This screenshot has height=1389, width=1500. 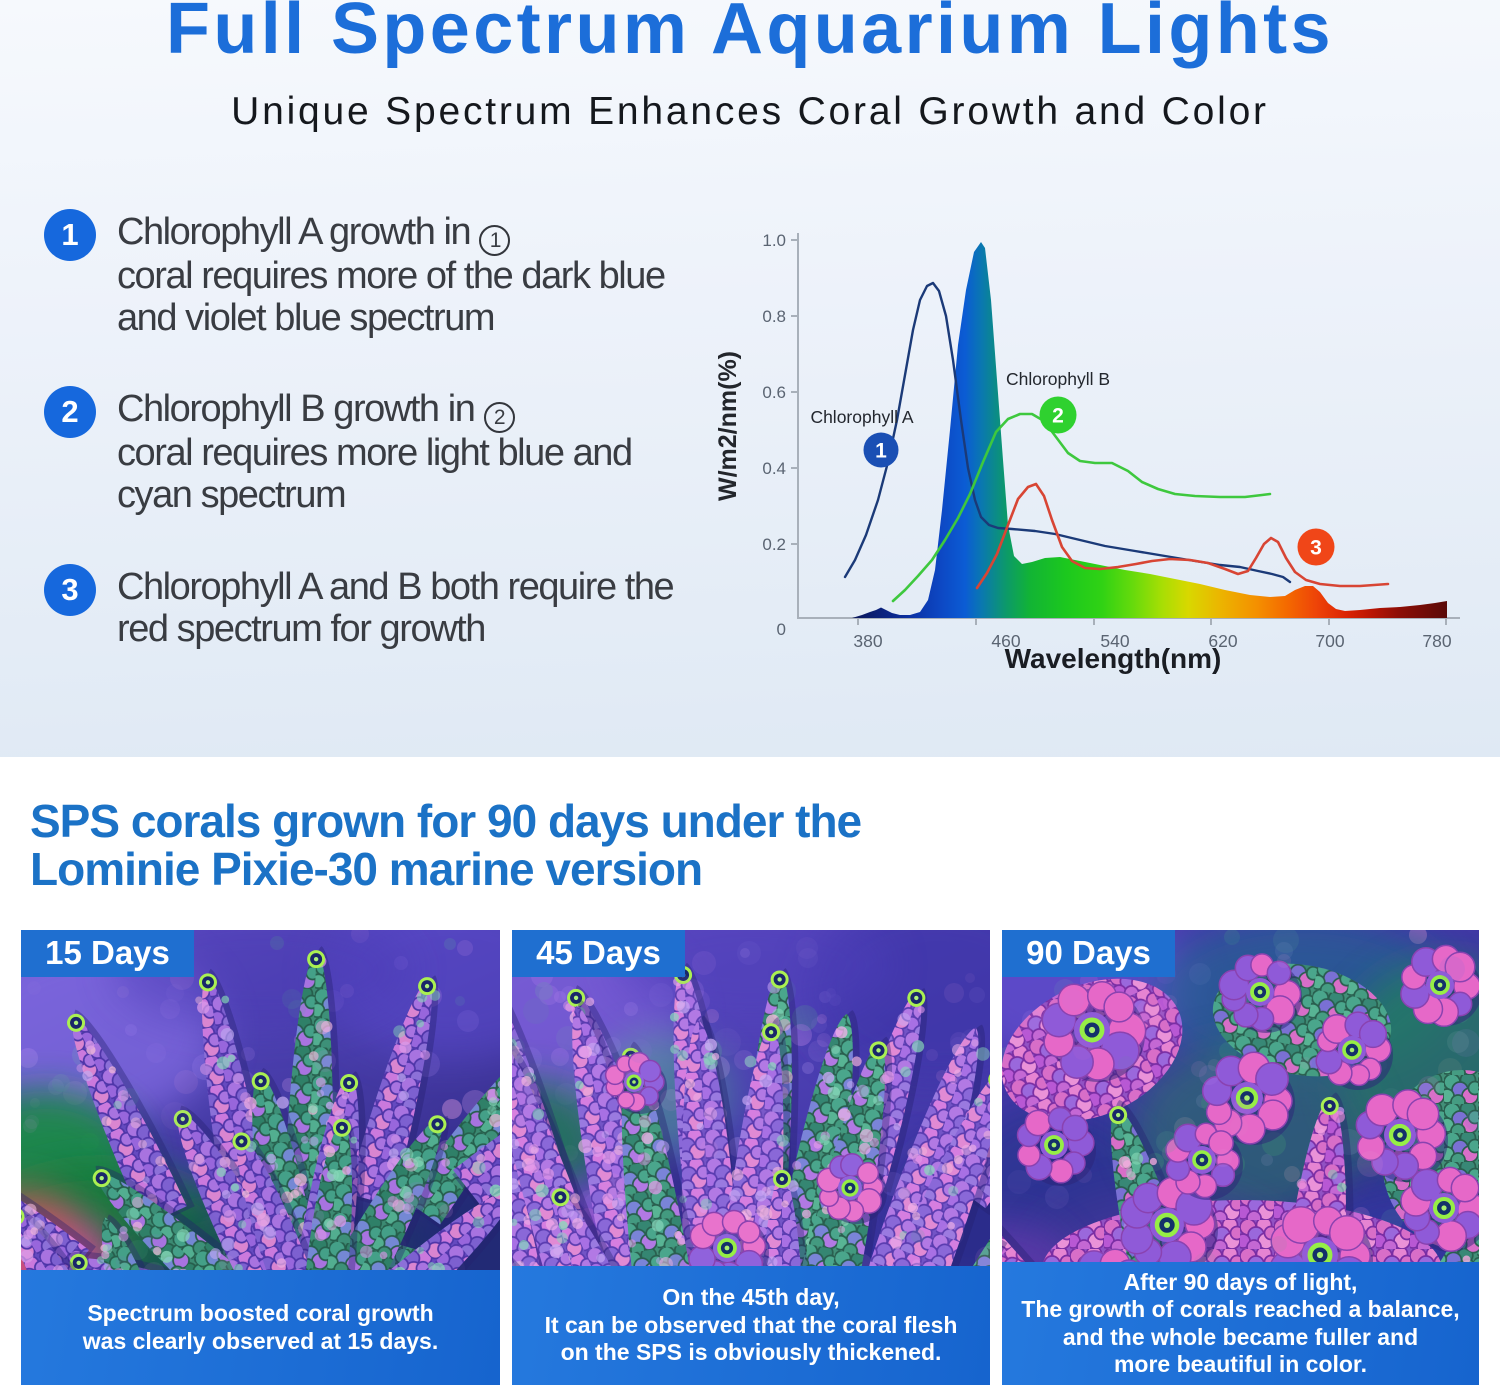 I want to click on svg-text: 620, so click(x=1222, y=641).